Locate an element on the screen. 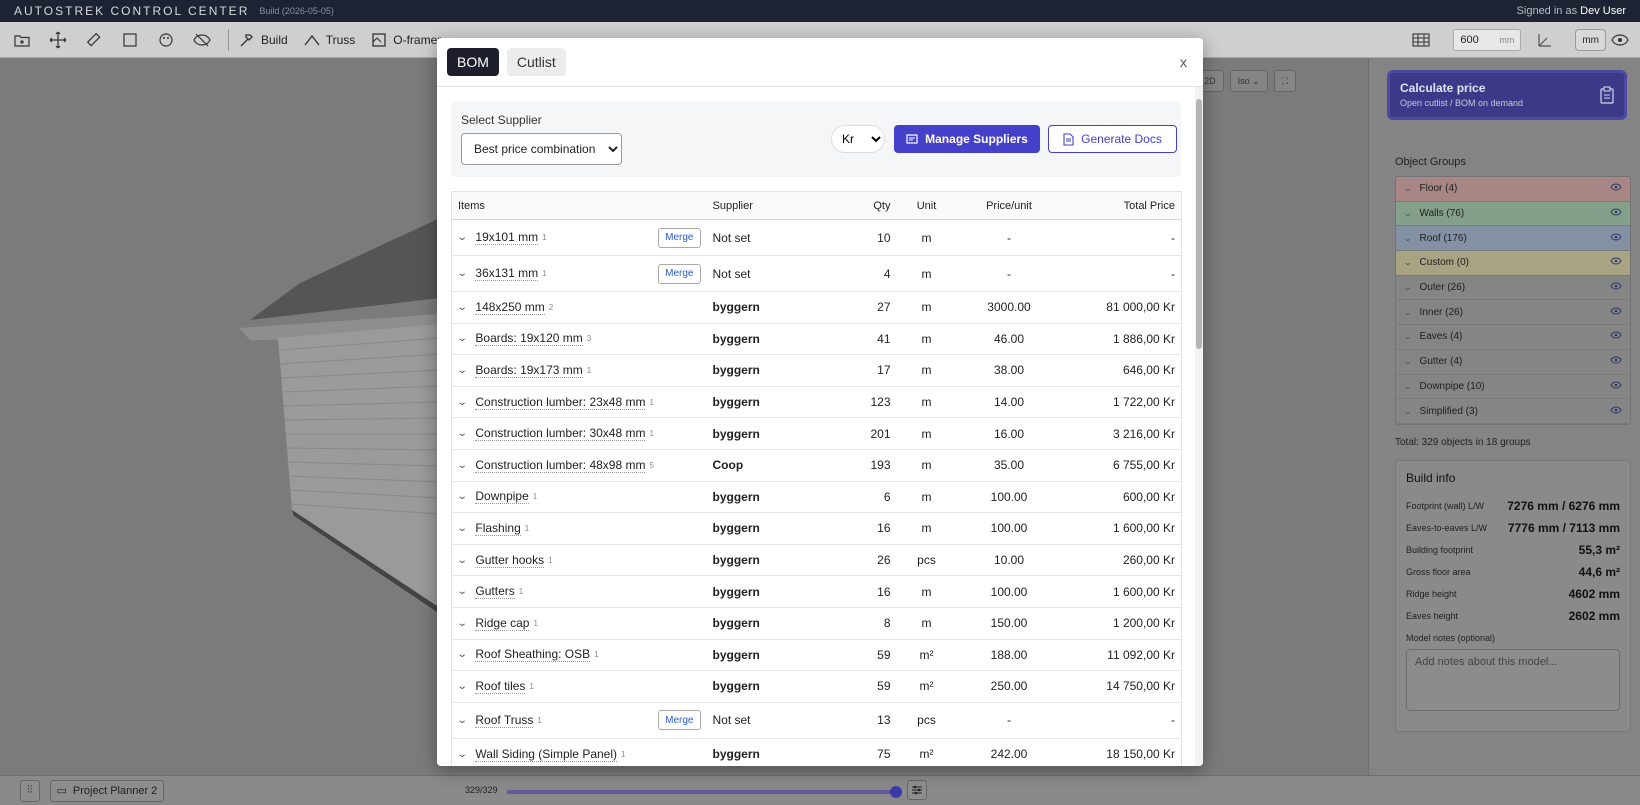  object-group-item: ⌄ Inner (26) is located at coordinates (1513, 313).